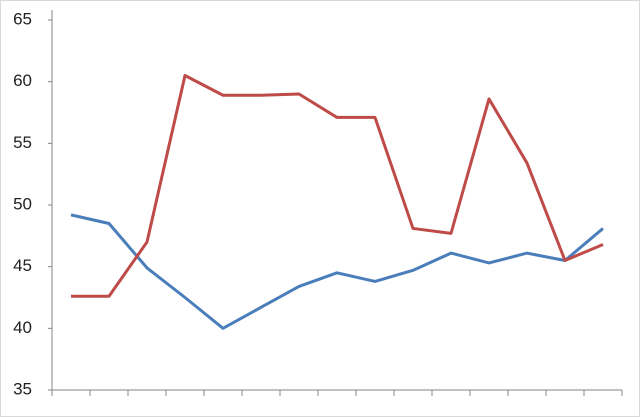 This screenshot has height=417, width=640. I want to click on y-tick-label: 55, so click(22, 142).